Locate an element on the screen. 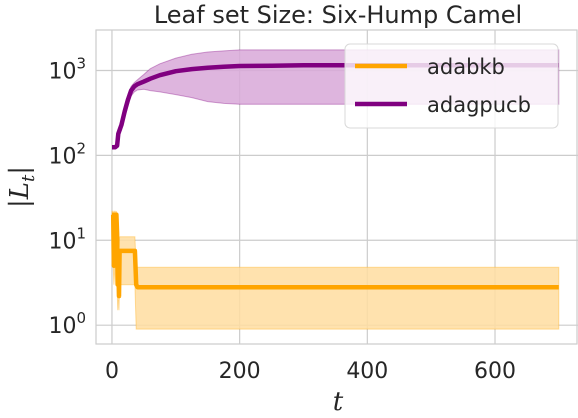 The image size is (578, 418). x-axis-label: t is located at coordinates (338, 402).